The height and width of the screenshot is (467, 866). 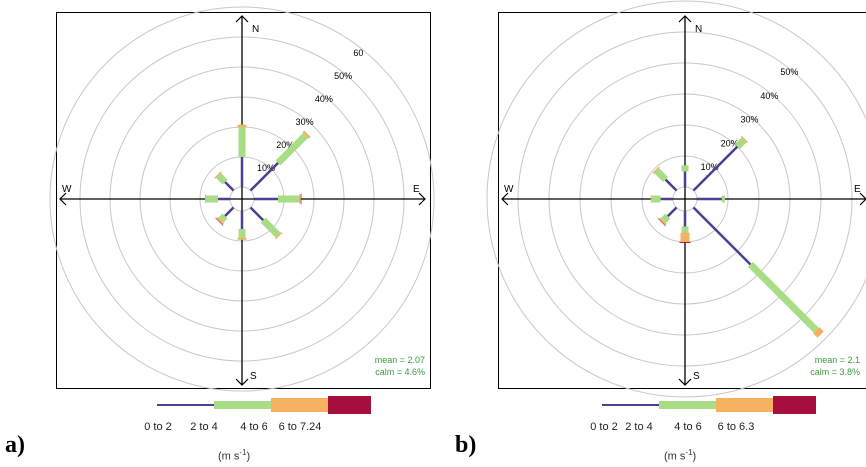 What do you see at coordinates (661, 175) in the screenshot?
I see `spoke-b-nw-bin2` at bounding box center [661, 175].